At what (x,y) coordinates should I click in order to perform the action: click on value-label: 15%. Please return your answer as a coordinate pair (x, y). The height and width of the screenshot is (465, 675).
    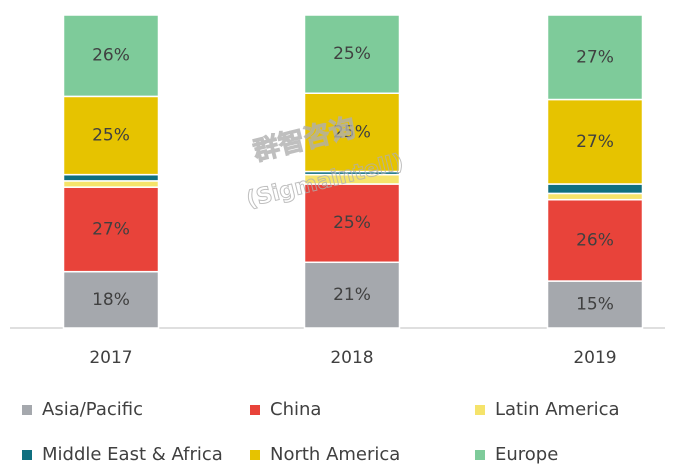
    Looking at the image, I should click on (595, 305).